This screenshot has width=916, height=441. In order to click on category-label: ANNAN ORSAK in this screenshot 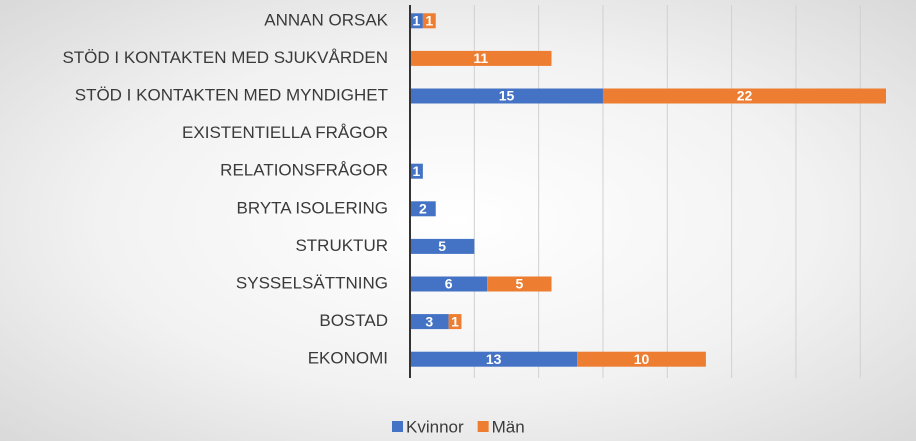, I will do `click(326, 19)`.